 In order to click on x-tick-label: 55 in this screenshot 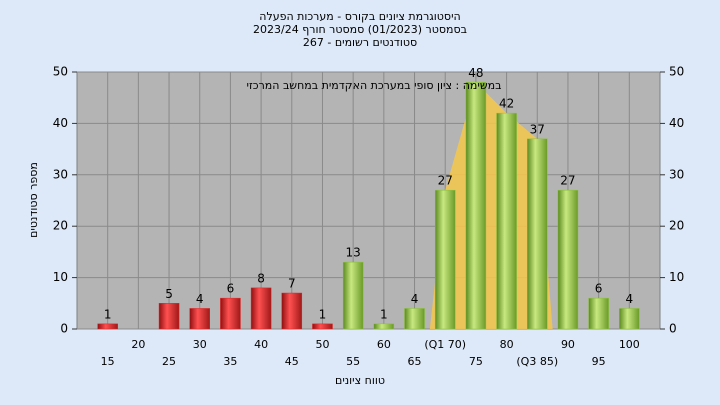, I will do `click(353, 361)`.